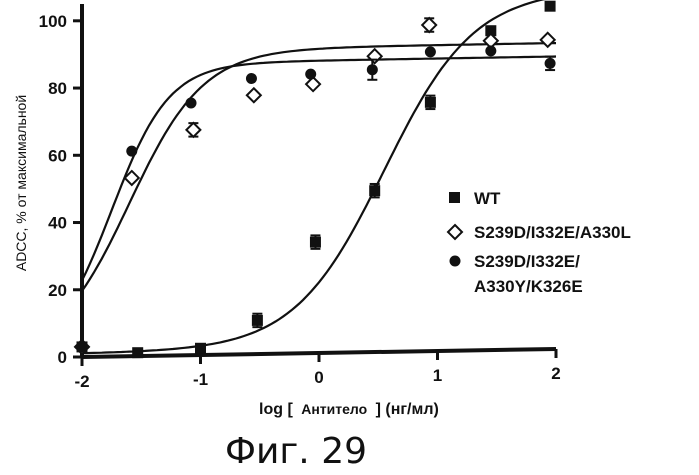 This screenshot has width=699, height=475. What do you see at coordinates (57, 223) in the screenshot?
I see `y-tick-label: 40` at bounding box center [57, 223].